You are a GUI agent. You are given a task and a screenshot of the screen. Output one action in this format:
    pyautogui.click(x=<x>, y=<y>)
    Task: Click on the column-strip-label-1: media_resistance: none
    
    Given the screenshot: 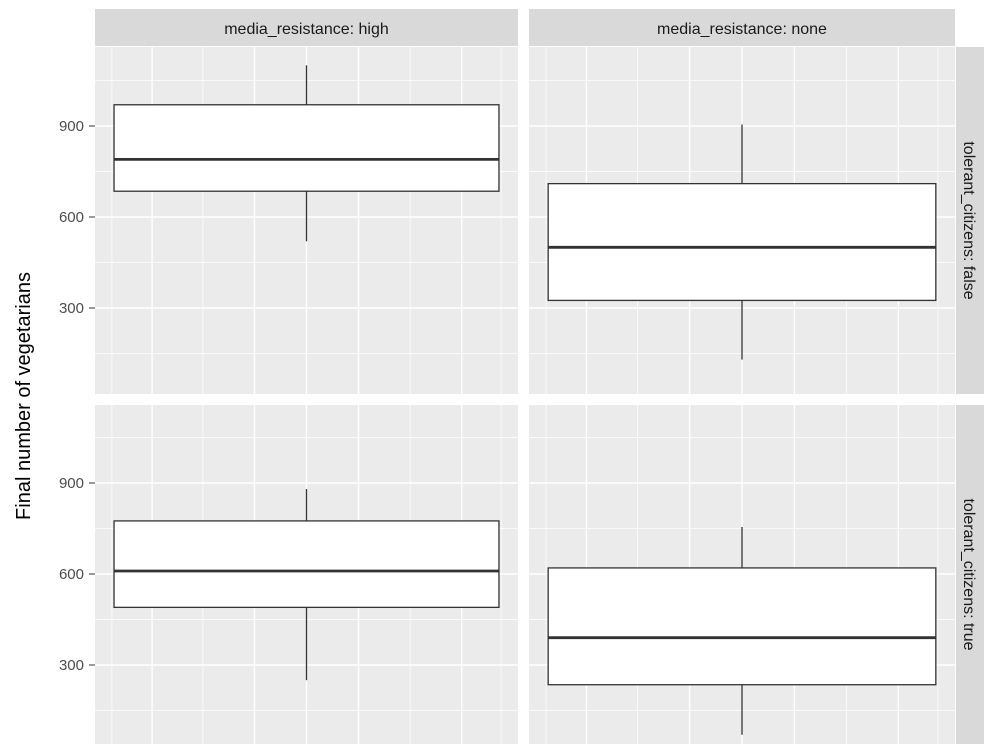 What is the action you would take?
    pyautogui.click(x=742, y=29)
    